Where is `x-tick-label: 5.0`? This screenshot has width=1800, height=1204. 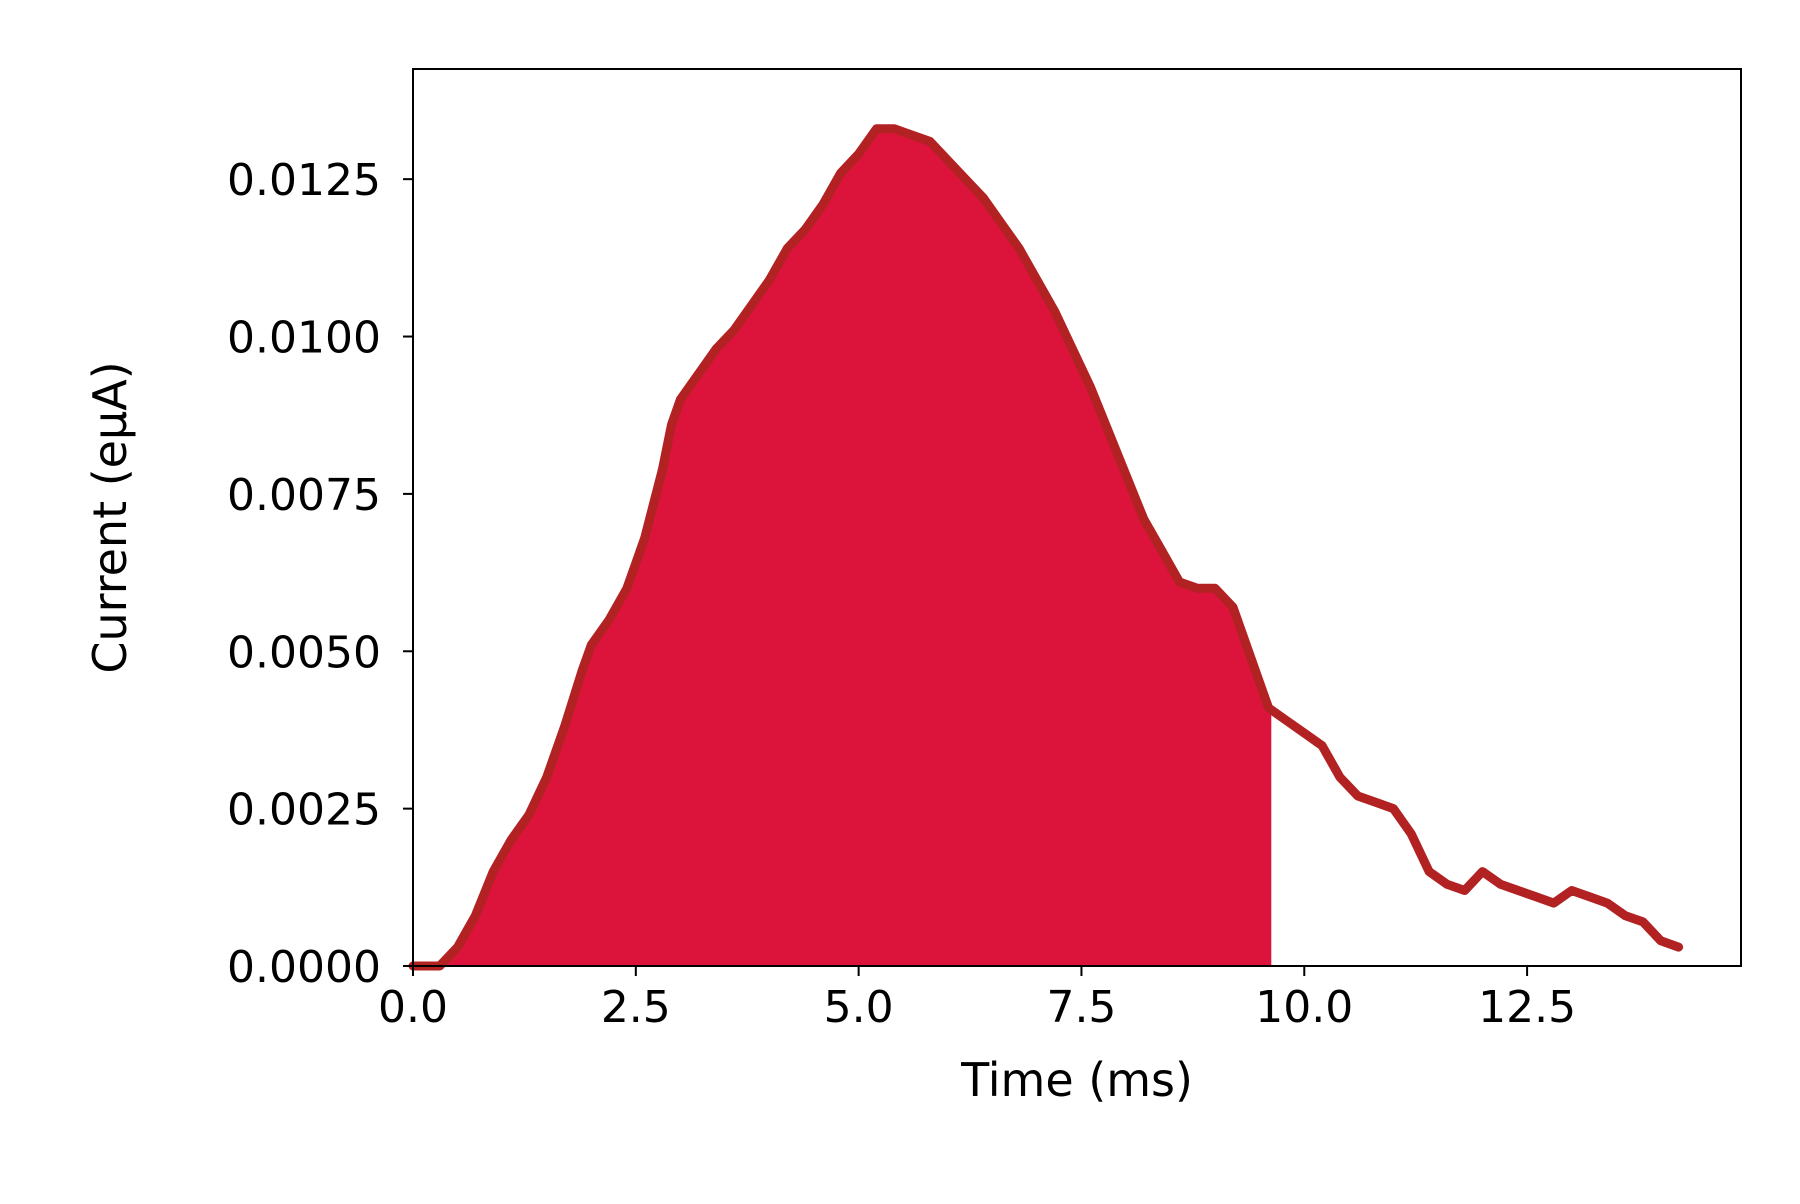 x-tick-label: 5.0 is located at coordinates (859, 1007).